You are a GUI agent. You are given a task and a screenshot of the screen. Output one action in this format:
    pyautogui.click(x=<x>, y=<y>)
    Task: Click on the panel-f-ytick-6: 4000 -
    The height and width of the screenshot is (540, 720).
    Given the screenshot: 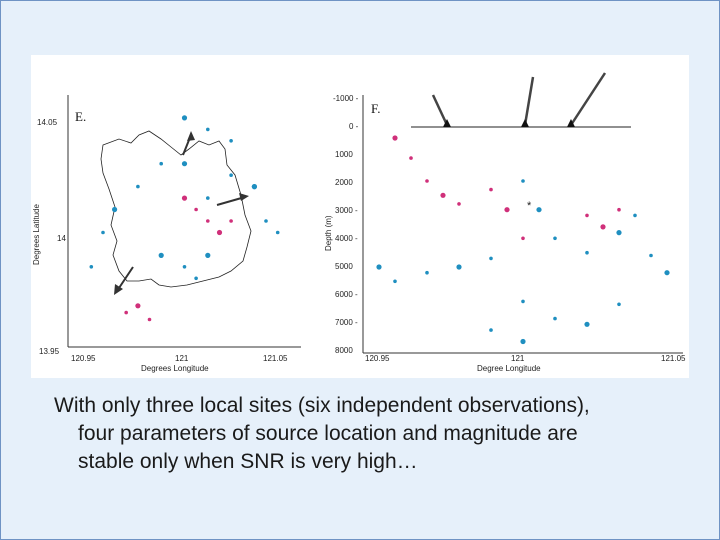 What is the action you would take?
    pyautogui.click(x=346, y=238)
    